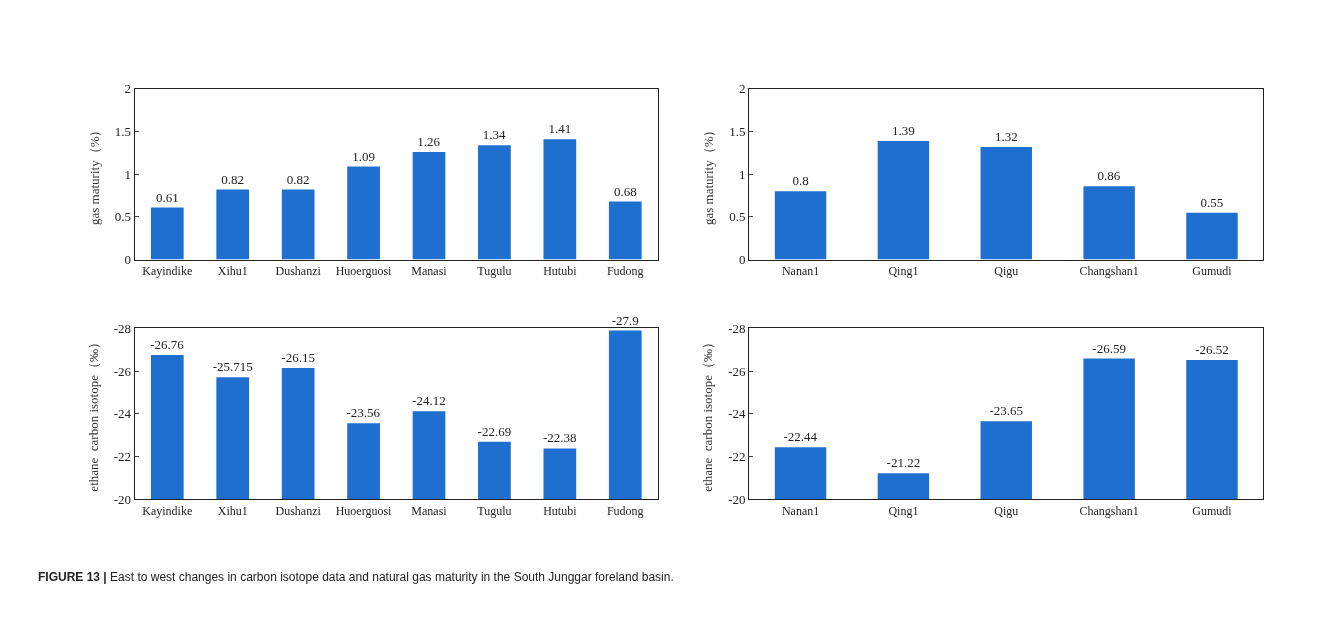 This screenshot has height=639, width=1342. I want to click on data-label: -27.9, so click(625, 320).